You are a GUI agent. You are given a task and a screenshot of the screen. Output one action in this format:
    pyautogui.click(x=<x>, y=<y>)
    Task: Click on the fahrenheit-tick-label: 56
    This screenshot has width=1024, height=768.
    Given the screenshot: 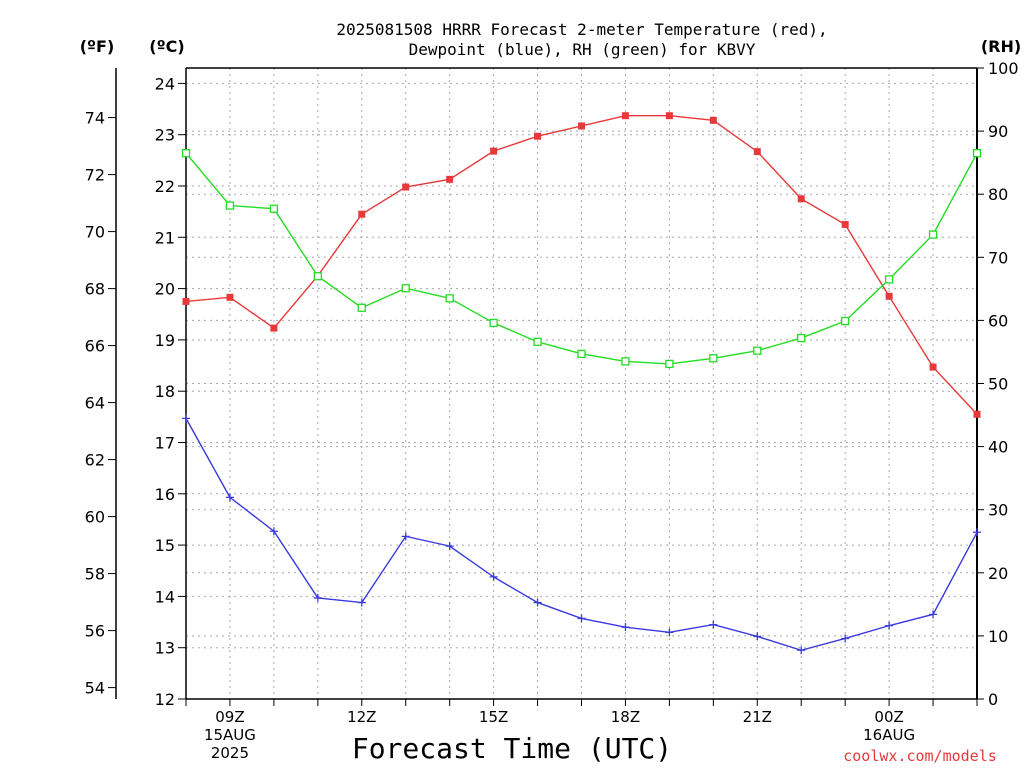 What is the action you would take?
    pyautogui.click(x=95, y=631)
    